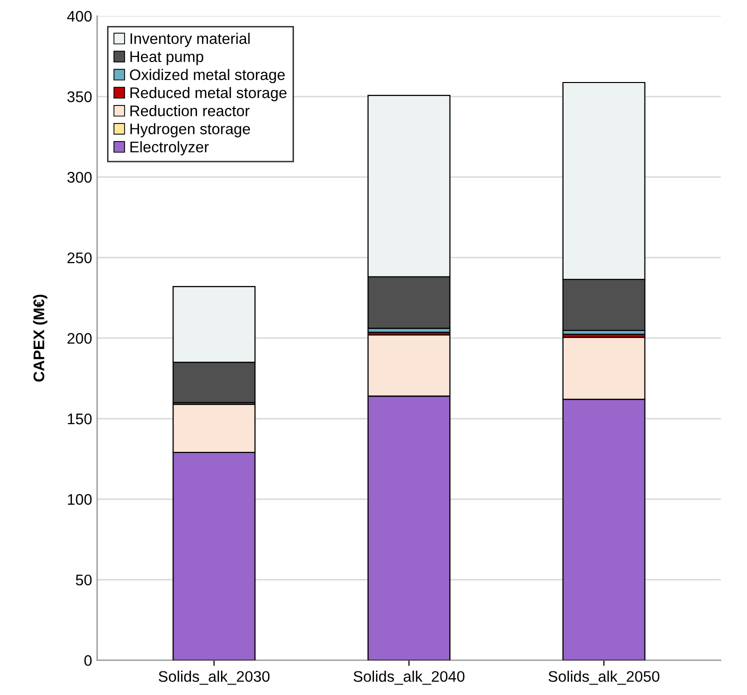 This screenshot has width=747, height=695. Describe the element at coordinates (84, 580) in the screenshot. I see `y-tick-label: 50` at that location.